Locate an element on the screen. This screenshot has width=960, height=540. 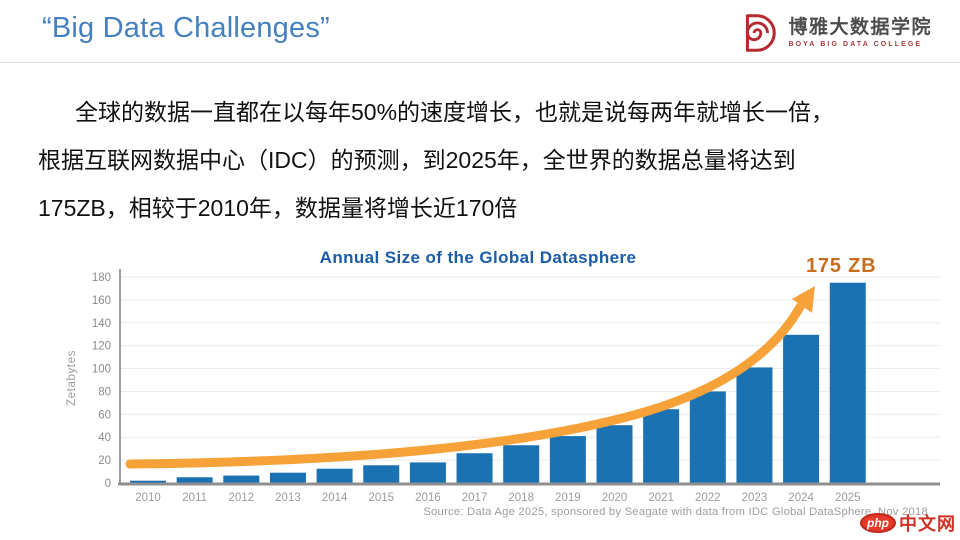
svg-text: 2010 is located at coordinates (148, 498).